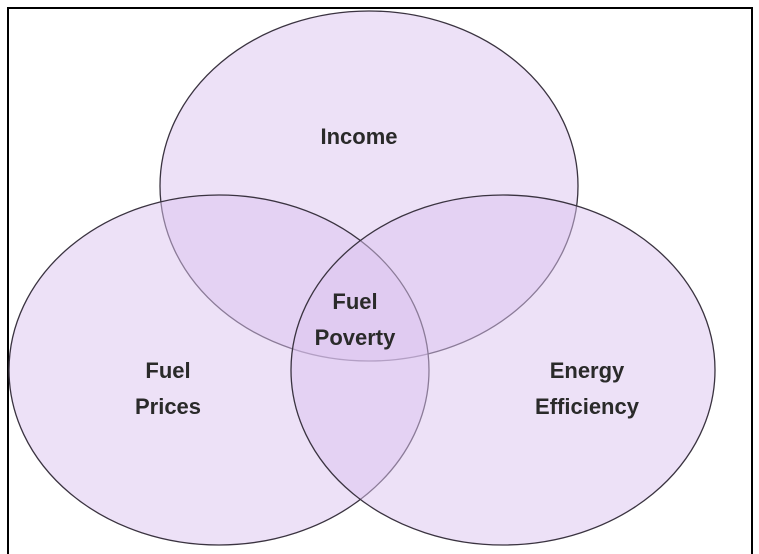  I want to click on set-label: Prices, so click(168, 406).